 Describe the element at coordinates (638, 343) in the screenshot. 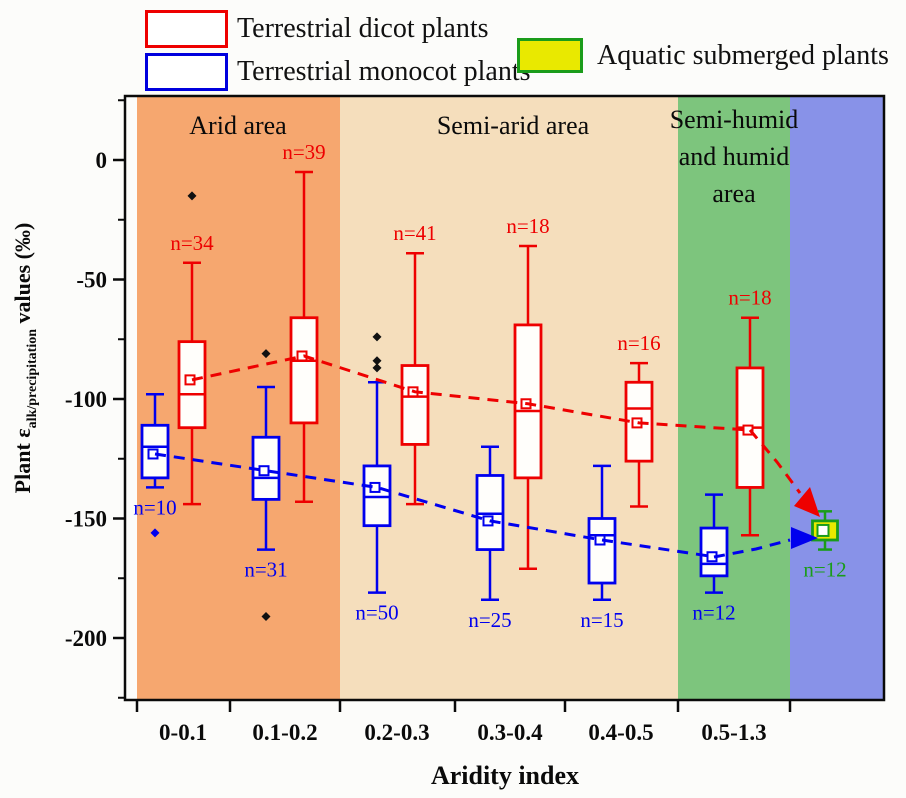

I see `n-count-label: n=16` at that location.